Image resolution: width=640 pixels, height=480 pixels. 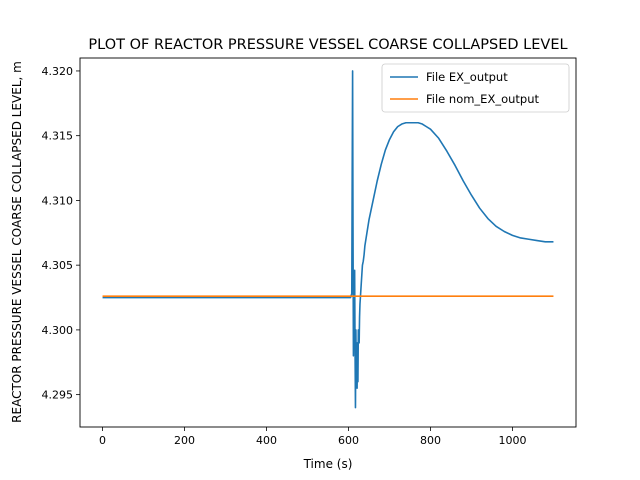 I want to click on y-tick-label: 4.300, so click(x=58, y=330).